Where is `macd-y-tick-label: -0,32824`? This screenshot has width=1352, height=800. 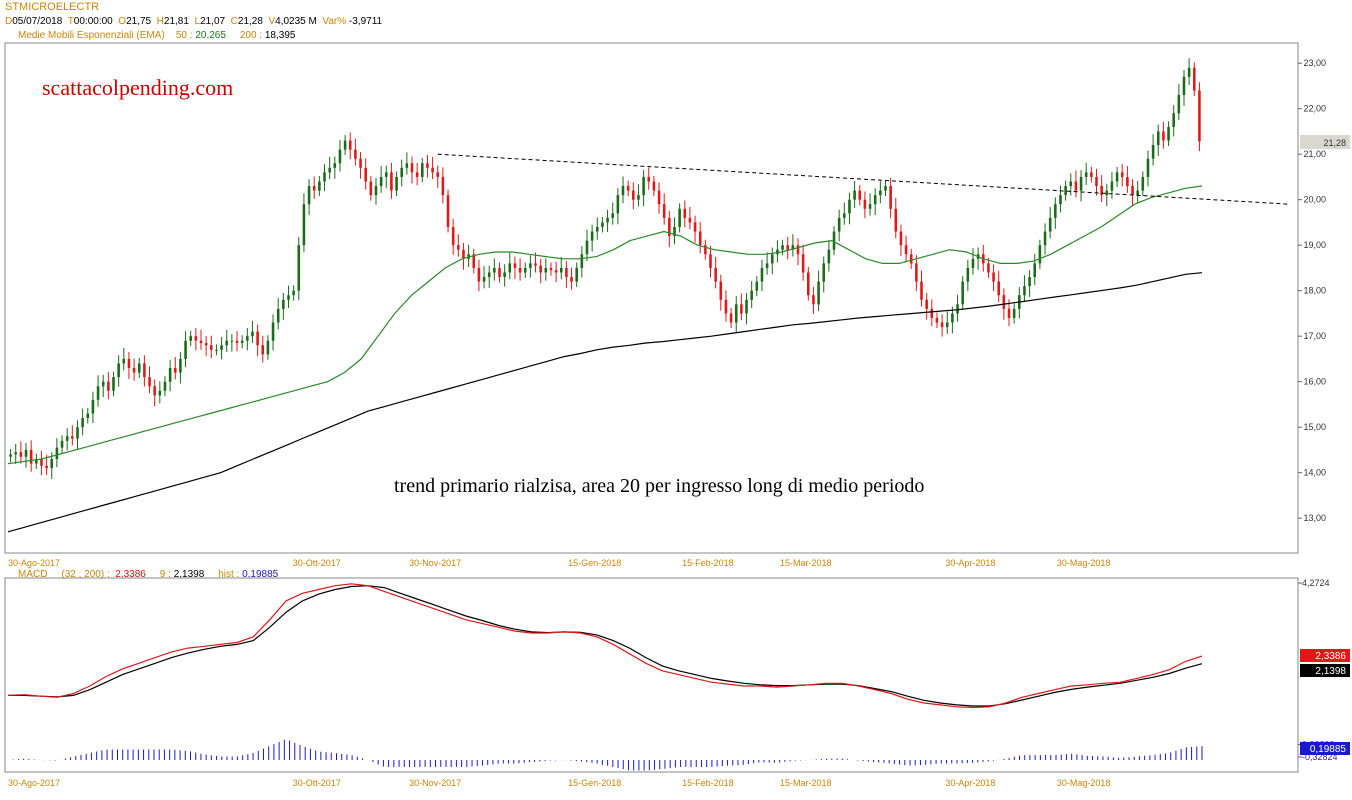 macd-y-tick-label: -0,32824 is located at coordinates (1320, 757).